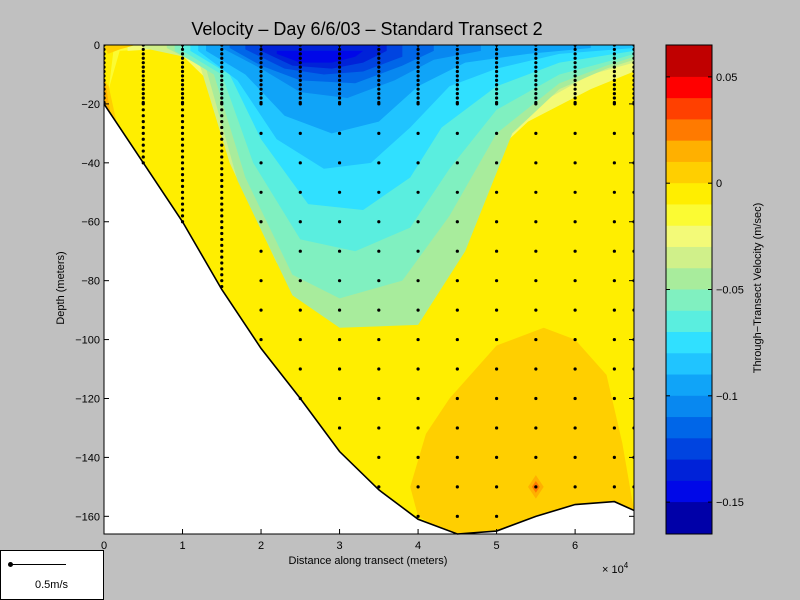 Image resolution: width=800 pixels, height=600 pixels. What do you see at coordinates (497, 546) in the screenshot?
I see `x-tick-label: 5` at bounding box center [497, 546].